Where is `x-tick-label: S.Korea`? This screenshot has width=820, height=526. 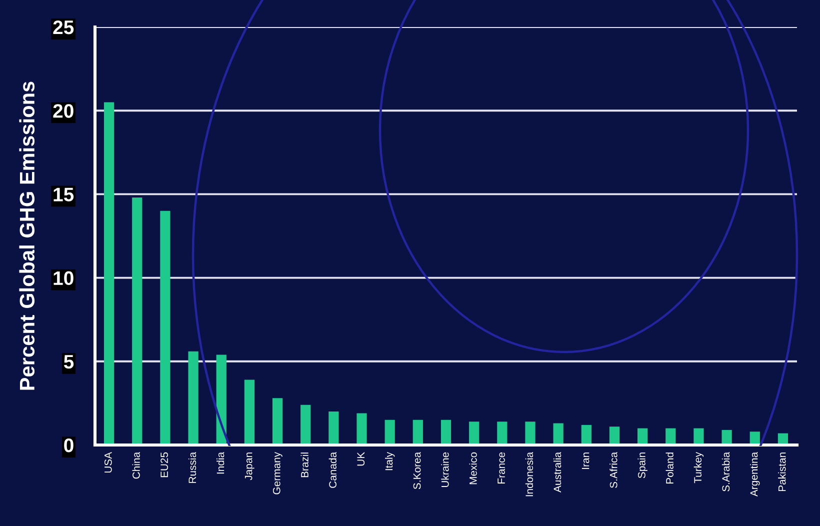 x-tick-label: S.Korea is located at coordinates (417, 471).